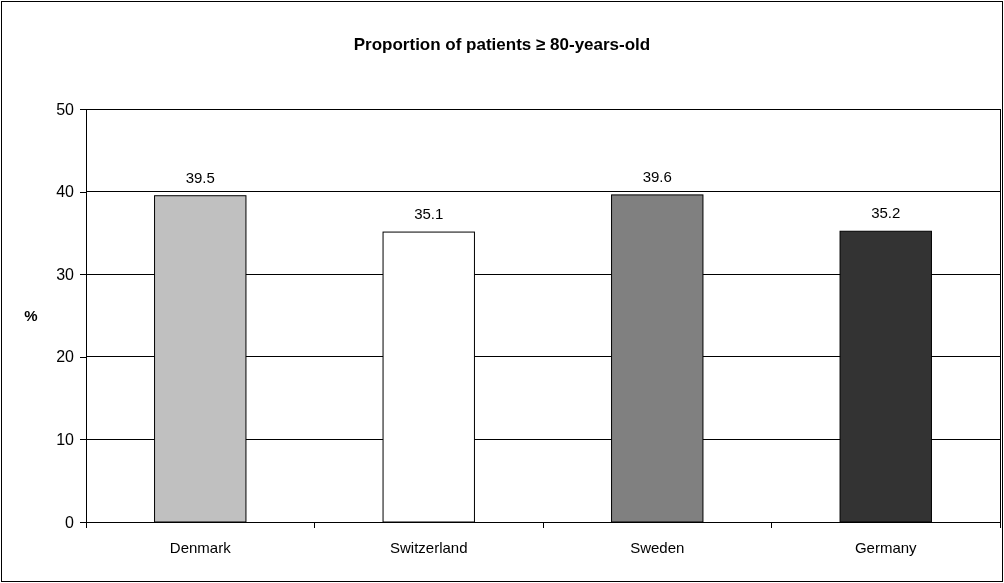  What do you see at coordinates (65, 357) in the screenshot?
I see `y-tick-label: 20` at bounding box center [65, 357].